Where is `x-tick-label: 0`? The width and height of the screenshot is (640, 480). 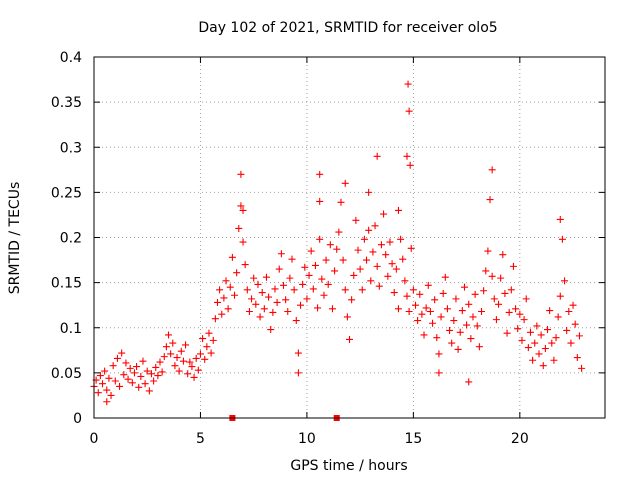 x-tick-label: 0 is located at coordinates (94, 439).